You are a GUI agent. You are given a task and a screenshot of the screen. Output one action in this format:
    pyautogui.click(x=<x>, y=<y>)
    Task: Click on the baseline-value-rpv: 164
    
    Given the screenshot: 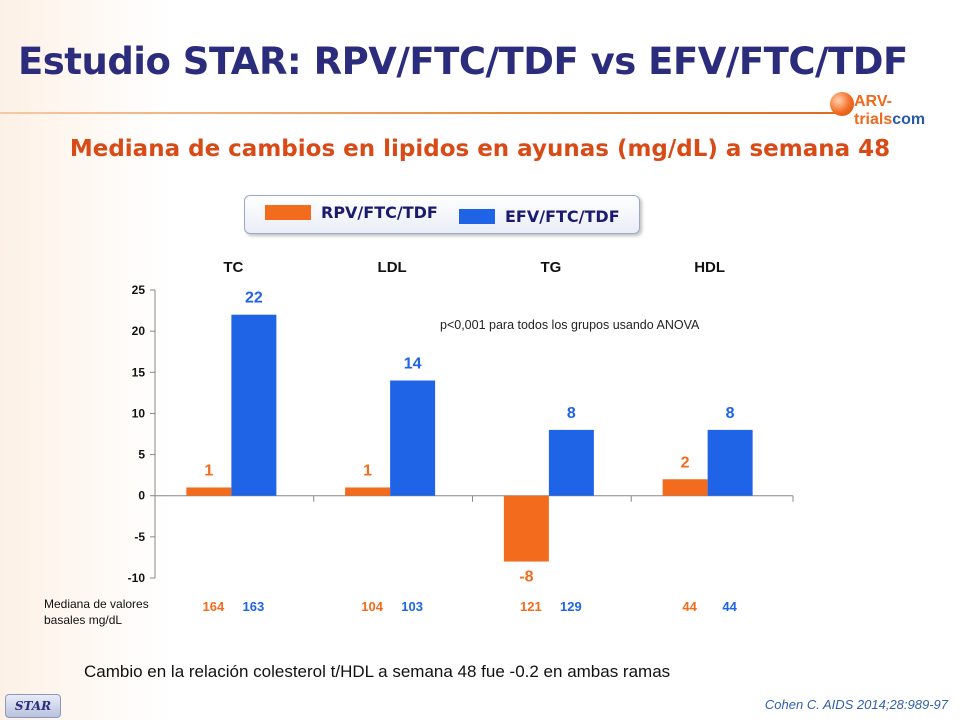 What is the action you would take?
    pyautogui.click(x=214, y=606)
    